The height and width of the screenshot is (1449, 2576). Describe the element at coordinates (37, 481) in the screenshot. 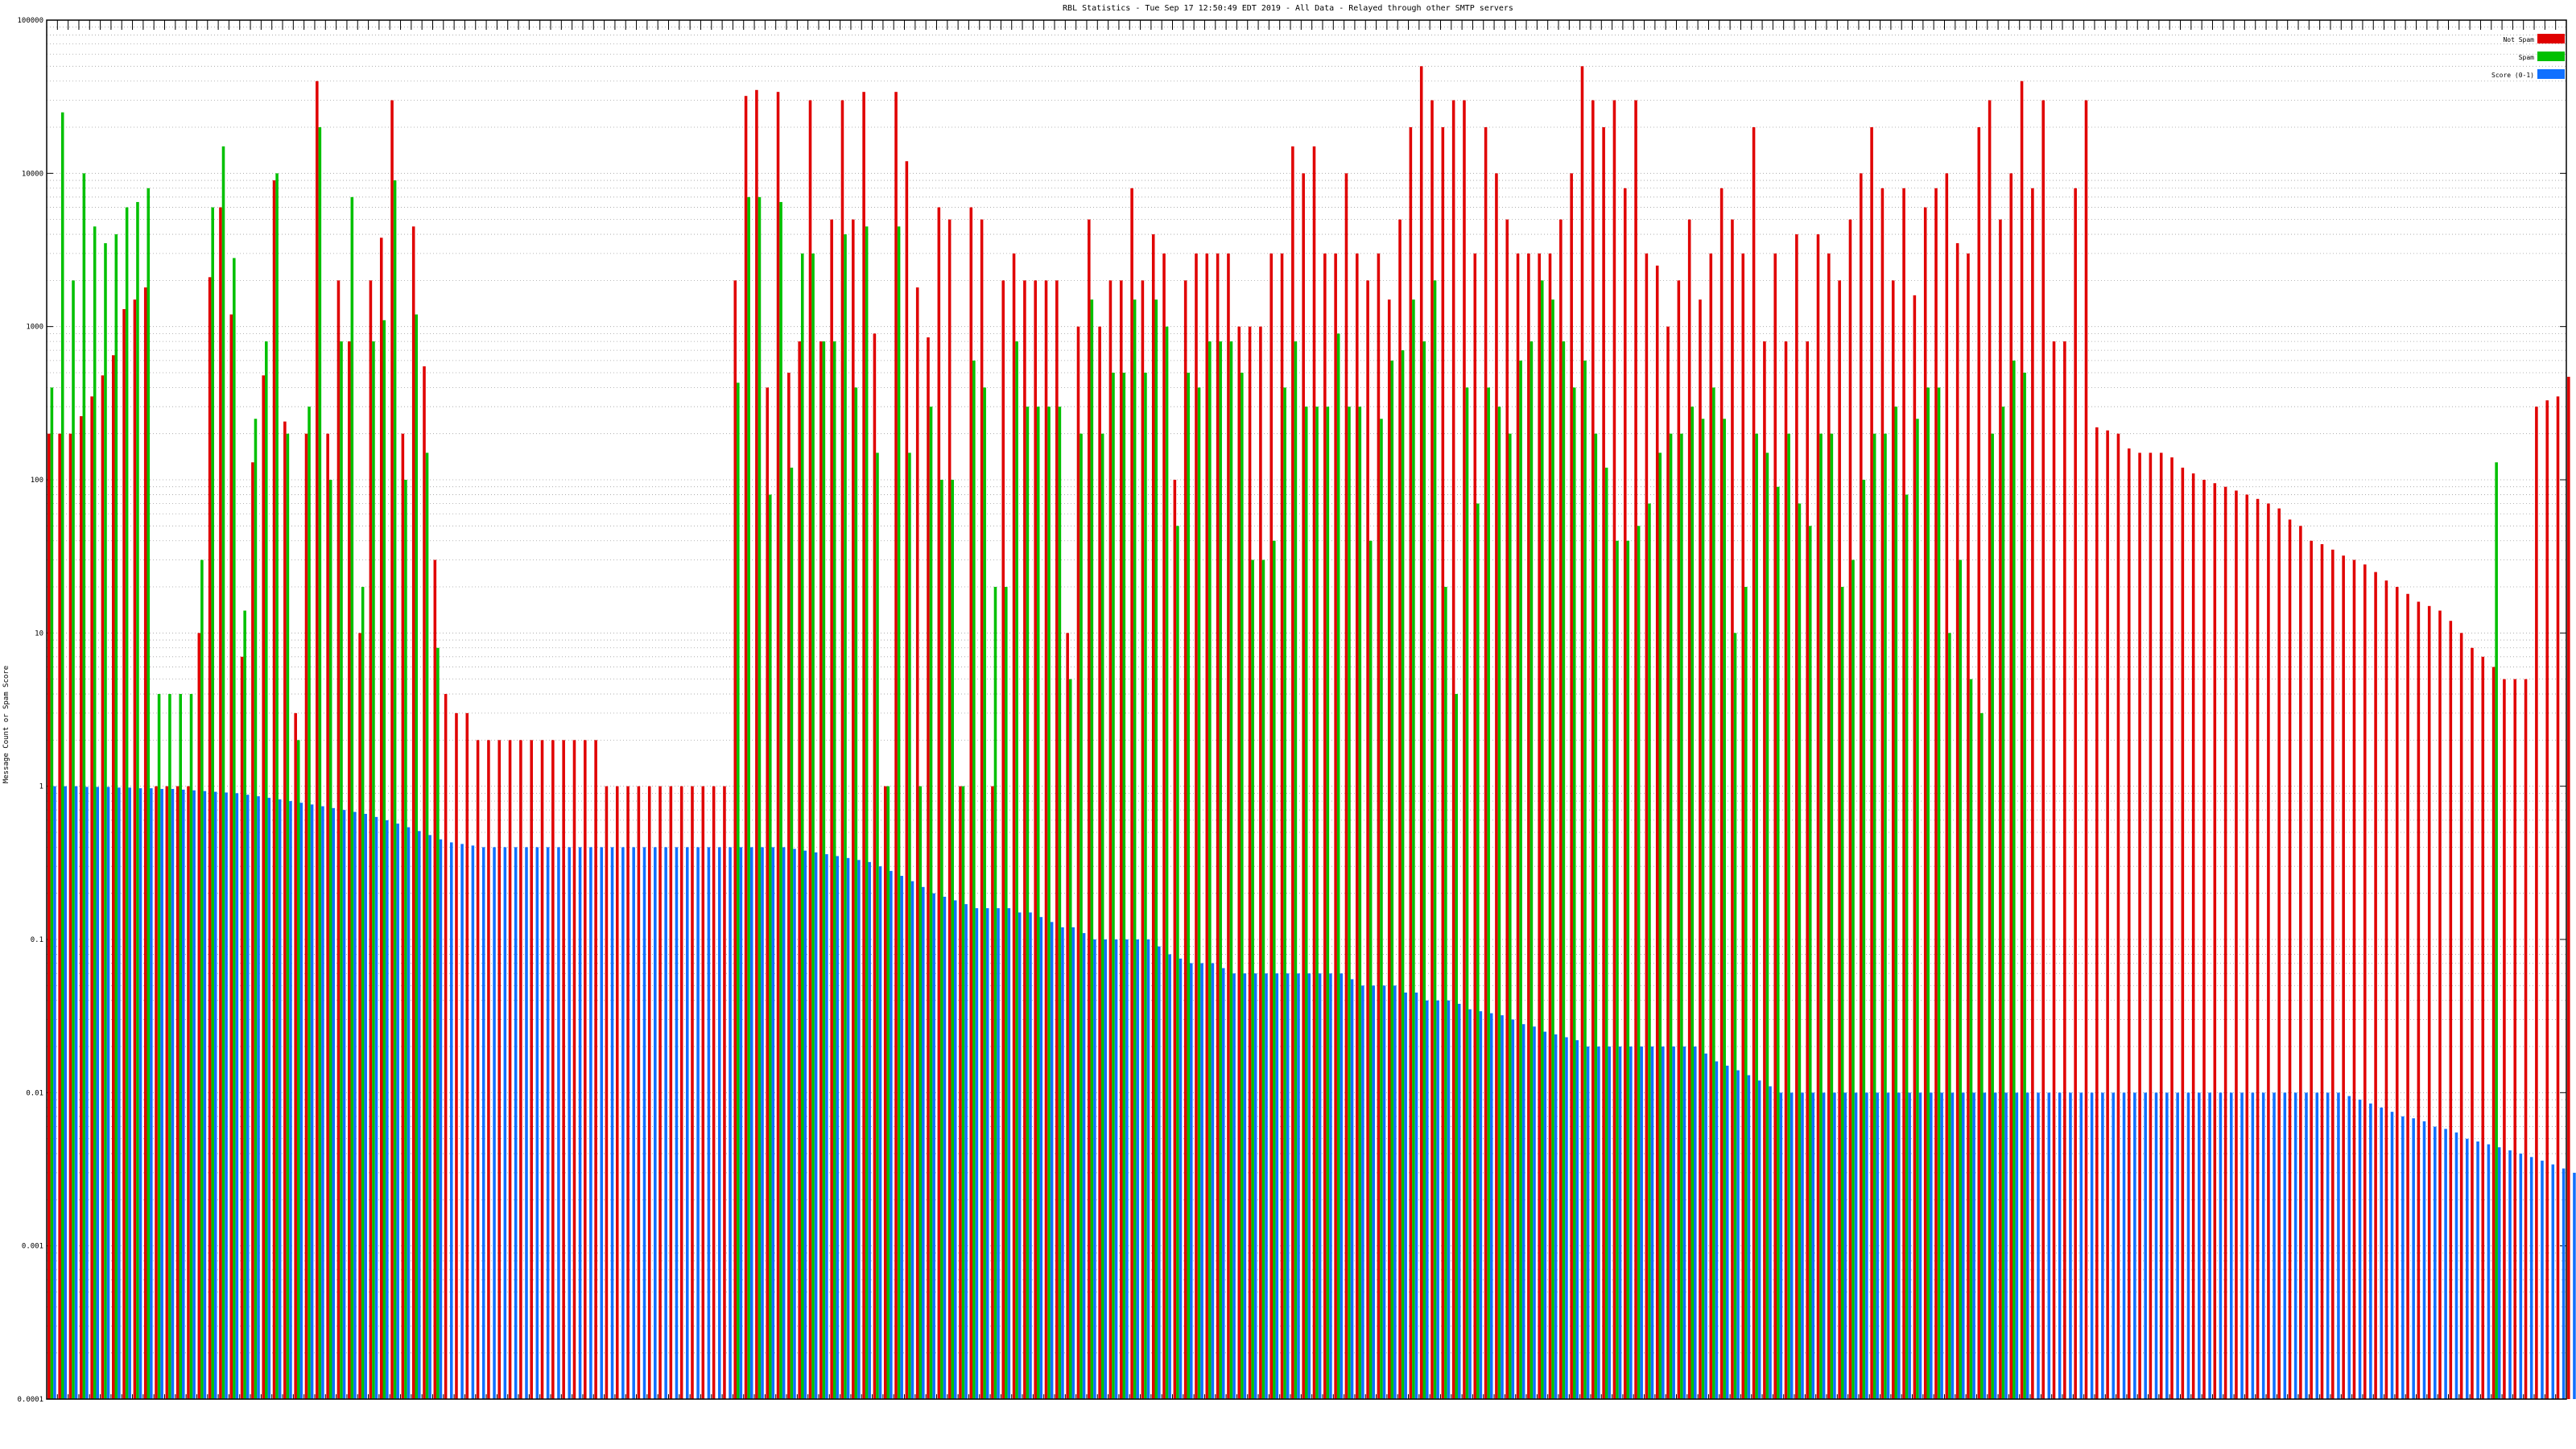

I see `y-tick-label: 100` at that location.